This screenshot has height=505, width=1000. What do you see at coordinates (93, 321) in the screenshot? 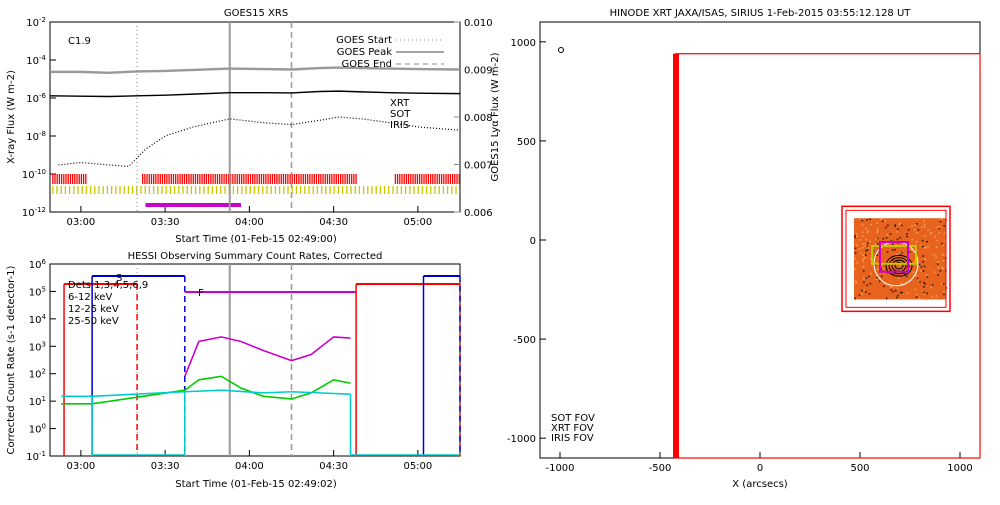
I see `legend-25-50-kev: 25-50 keV` at bounding box center [93, 321].